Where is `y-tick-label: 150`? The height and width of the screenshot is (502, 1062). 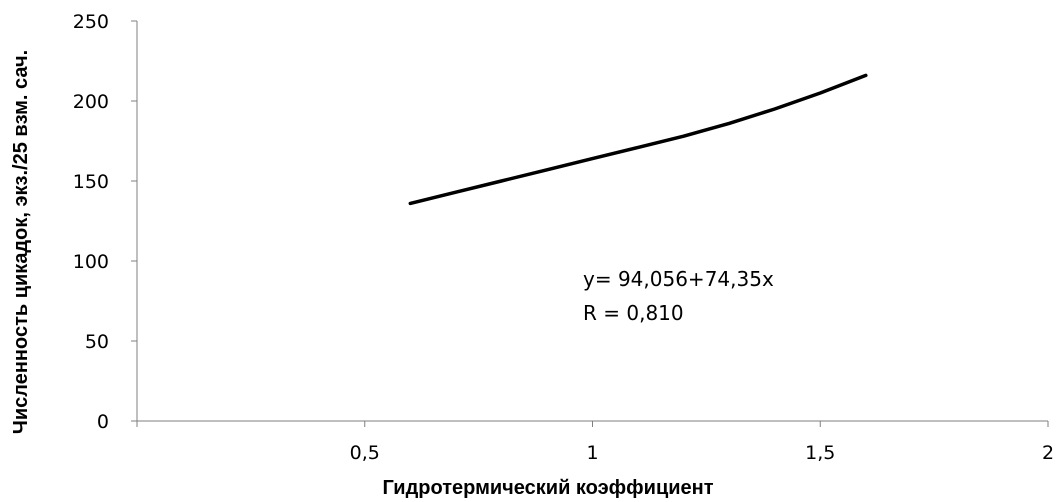 y-tick-label: 150 is located at coordinates (91, 182).